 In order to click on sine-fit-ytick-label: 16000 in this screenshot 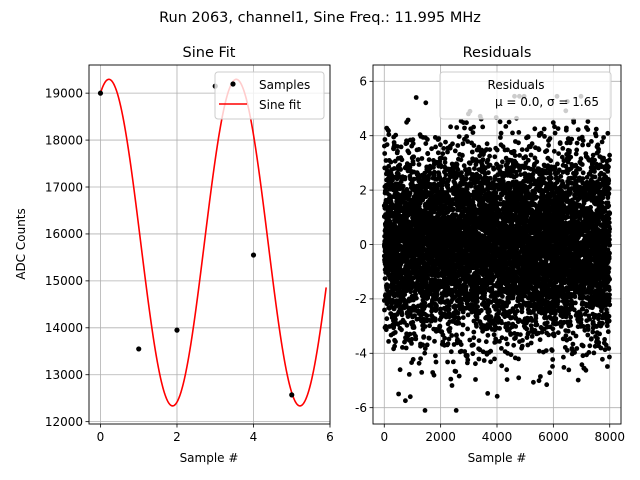, I will do `click(64, 234)`.